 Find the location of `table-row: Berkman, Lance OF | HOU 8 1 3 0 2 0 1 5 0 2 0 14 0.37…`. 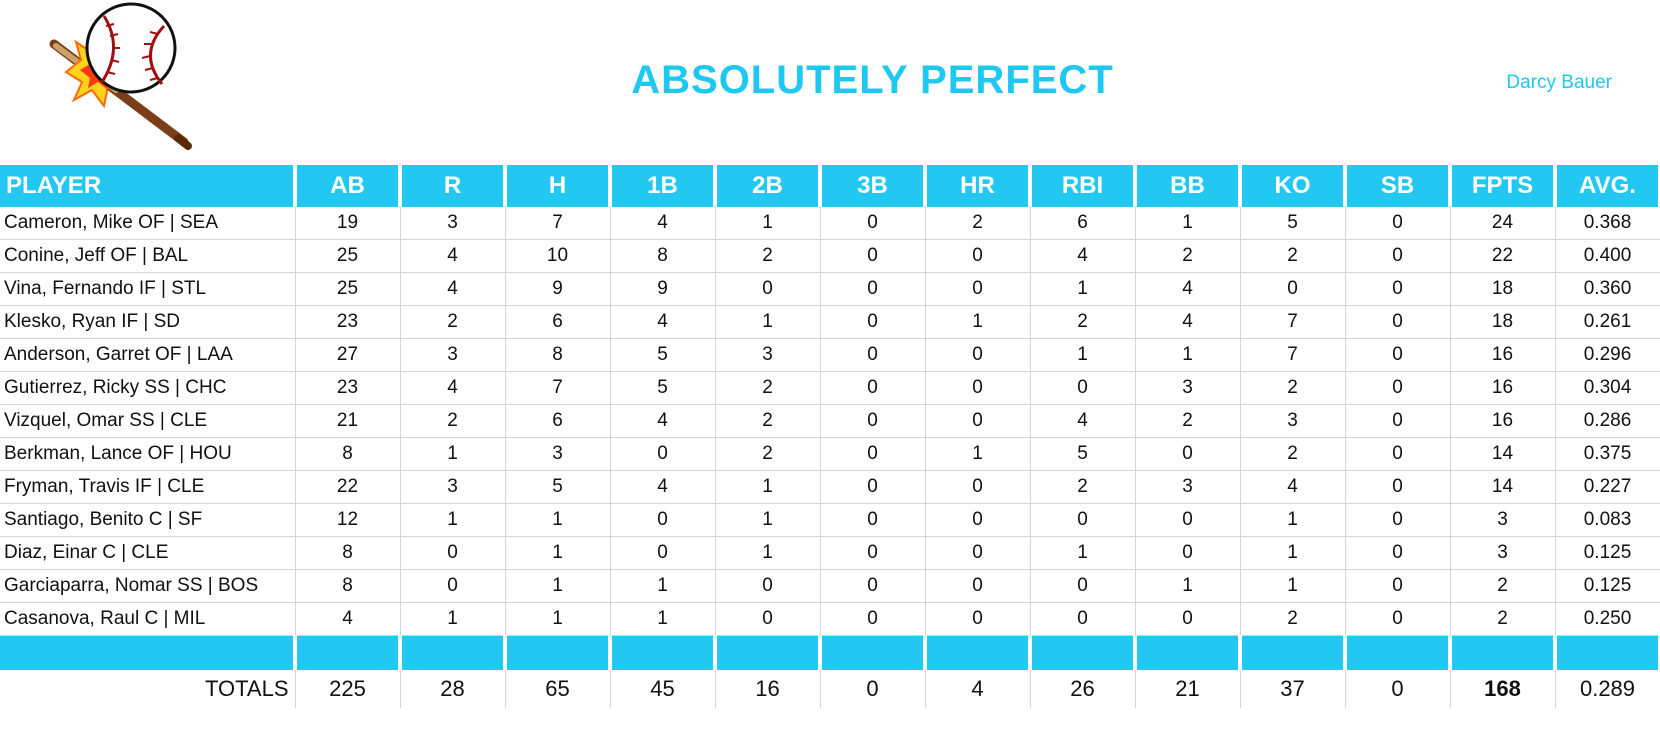

table-row: Berkman, Lance OF | HOU 8 1 3 0 2 0 1 5 0 2 0 14 0.37… is located at coordinates (830, 454).